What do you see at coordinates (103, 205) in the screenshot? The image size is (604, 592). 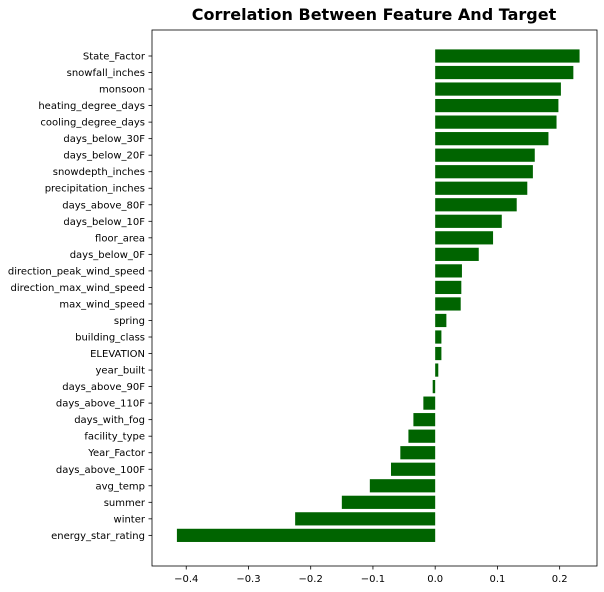 I see `y-tick-label: days_above_80F` at bounding box center [103, 205].